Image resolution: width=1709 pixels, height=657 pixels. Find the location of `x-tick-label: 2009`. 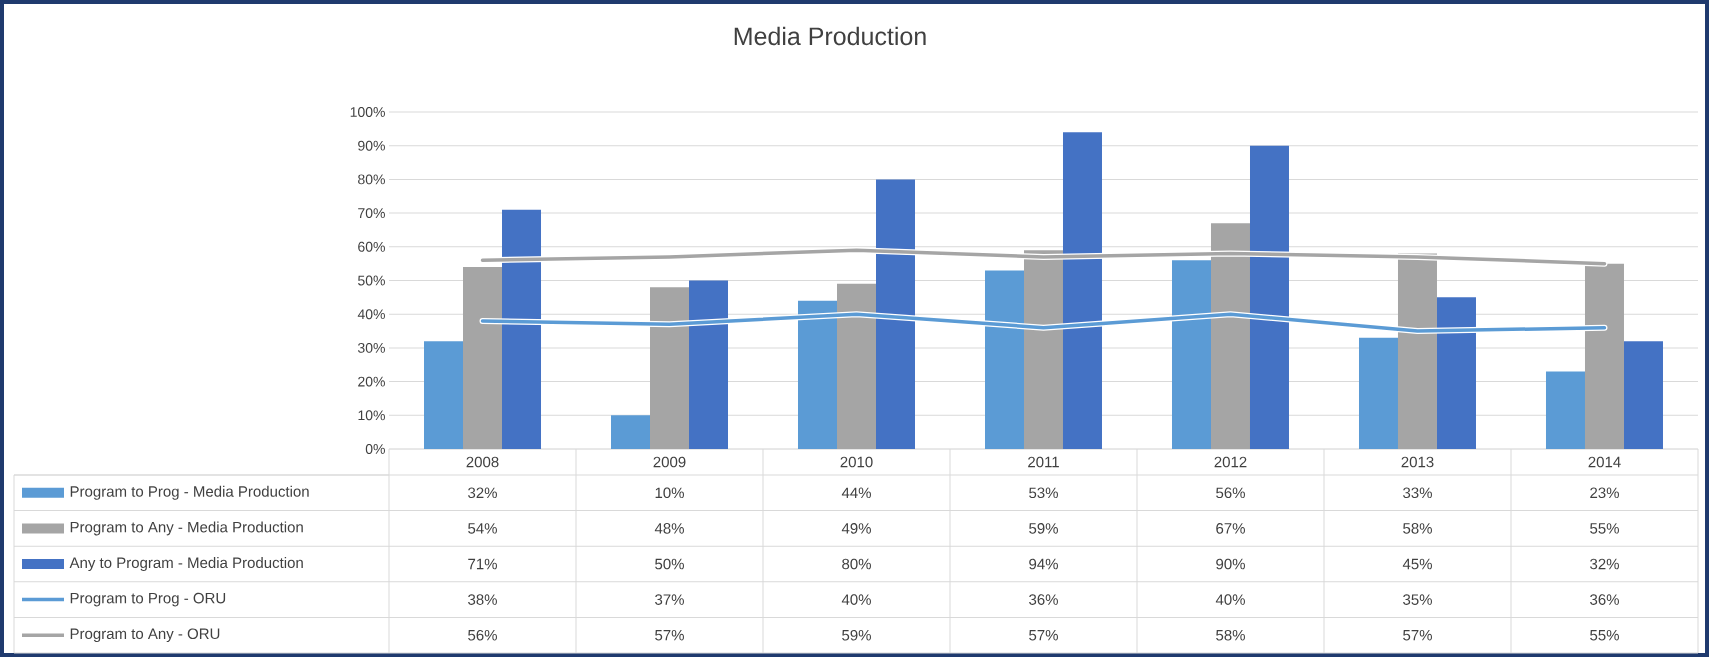

x-tick-label: 2009 is located at coordinates (669, 462).